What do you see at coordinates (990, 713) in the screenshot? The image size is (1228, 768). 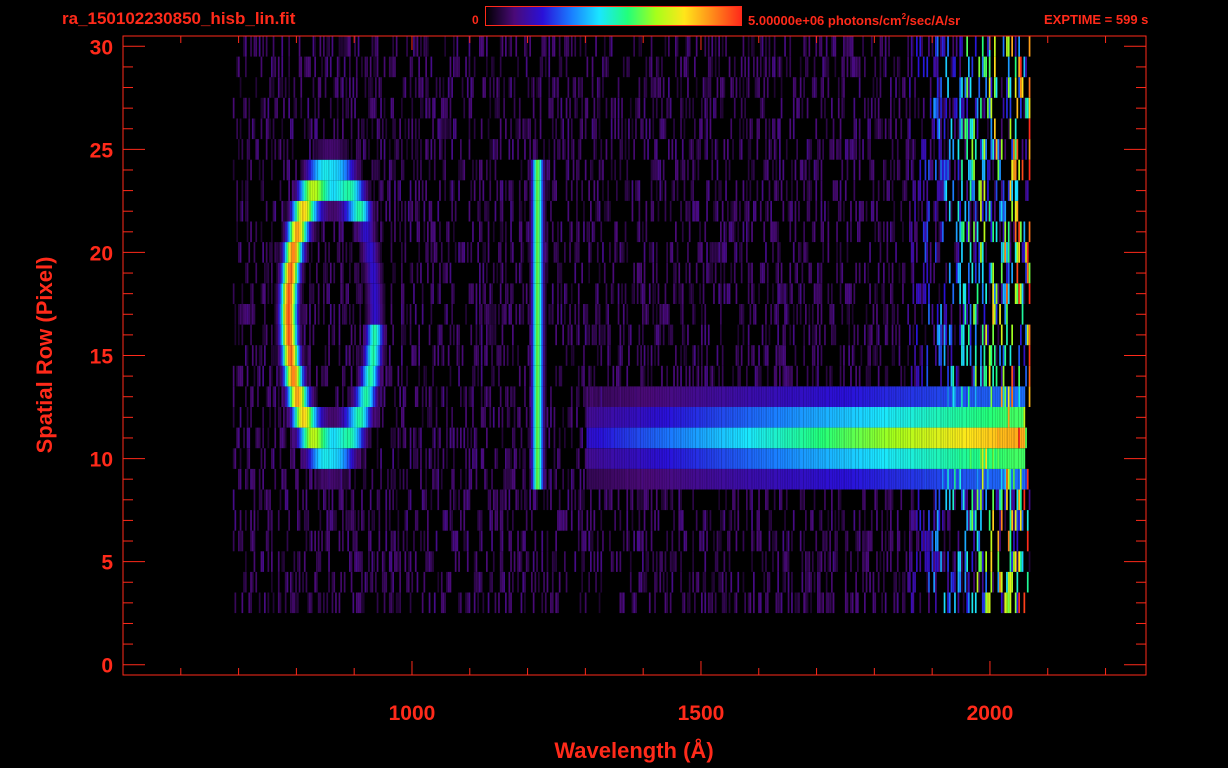 I see `x-tick-label: 2000` at bounding box center [990, 713].